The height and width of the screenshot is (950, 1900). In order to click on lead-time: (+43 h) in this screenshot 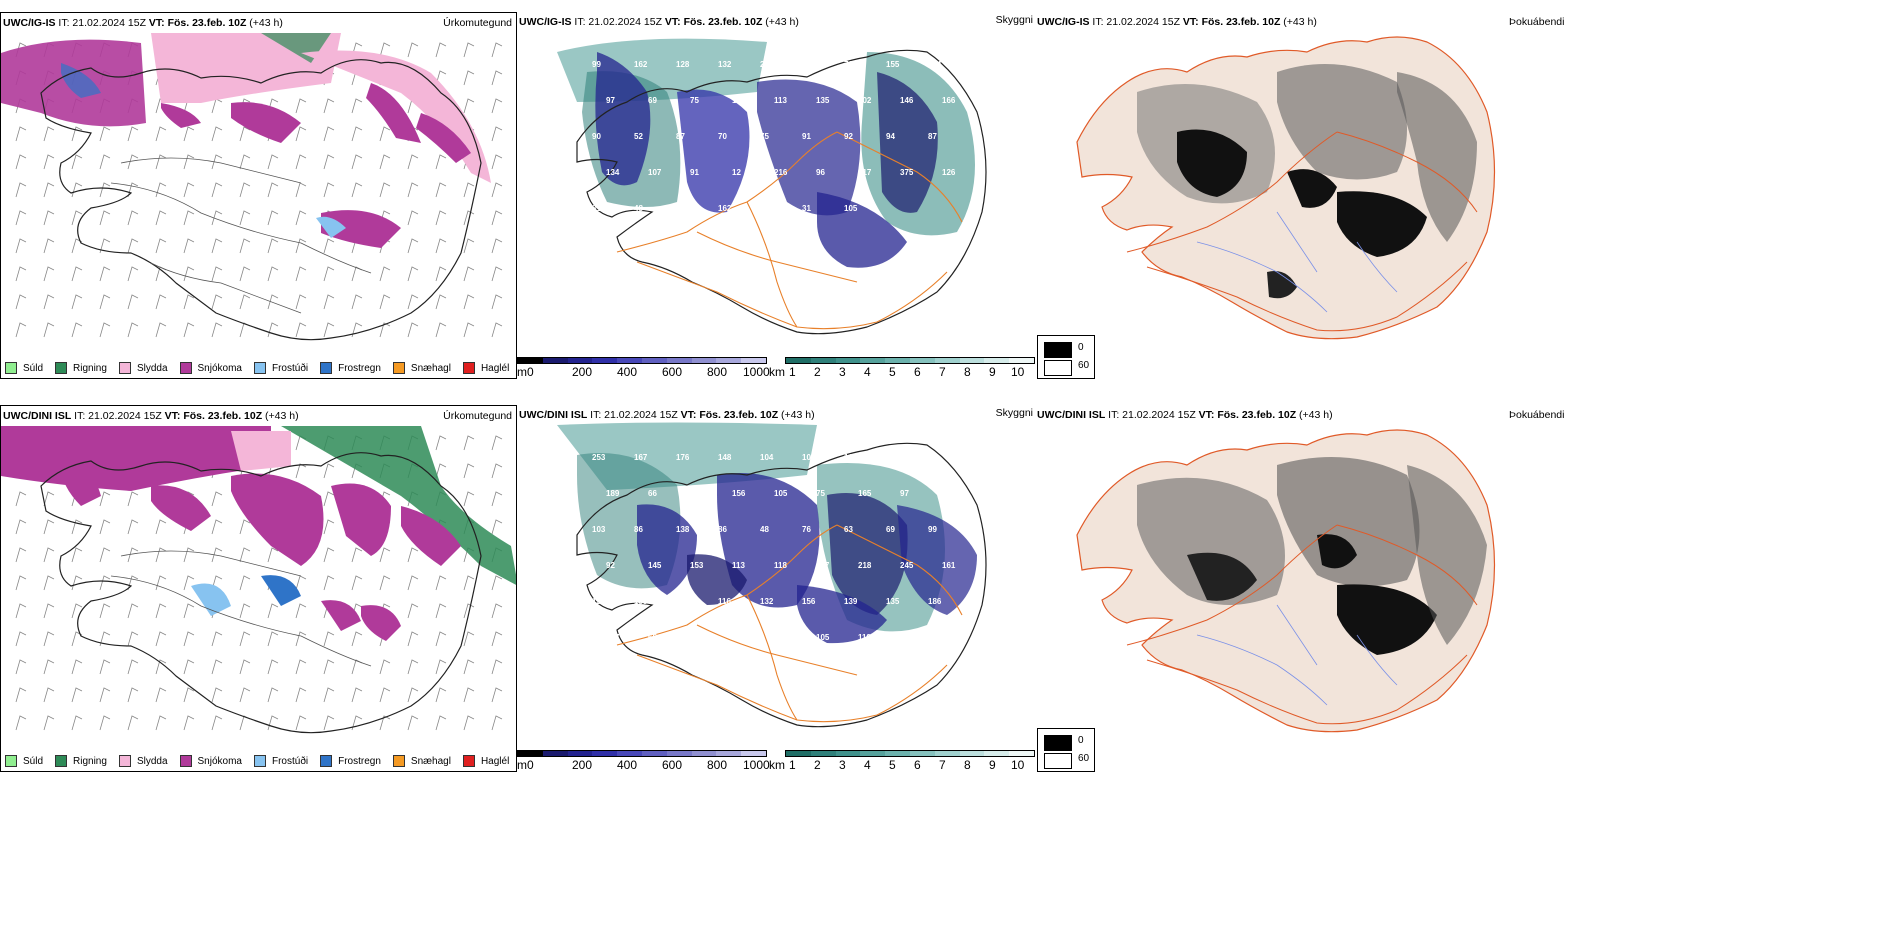, I will do `click(282, 416)`.